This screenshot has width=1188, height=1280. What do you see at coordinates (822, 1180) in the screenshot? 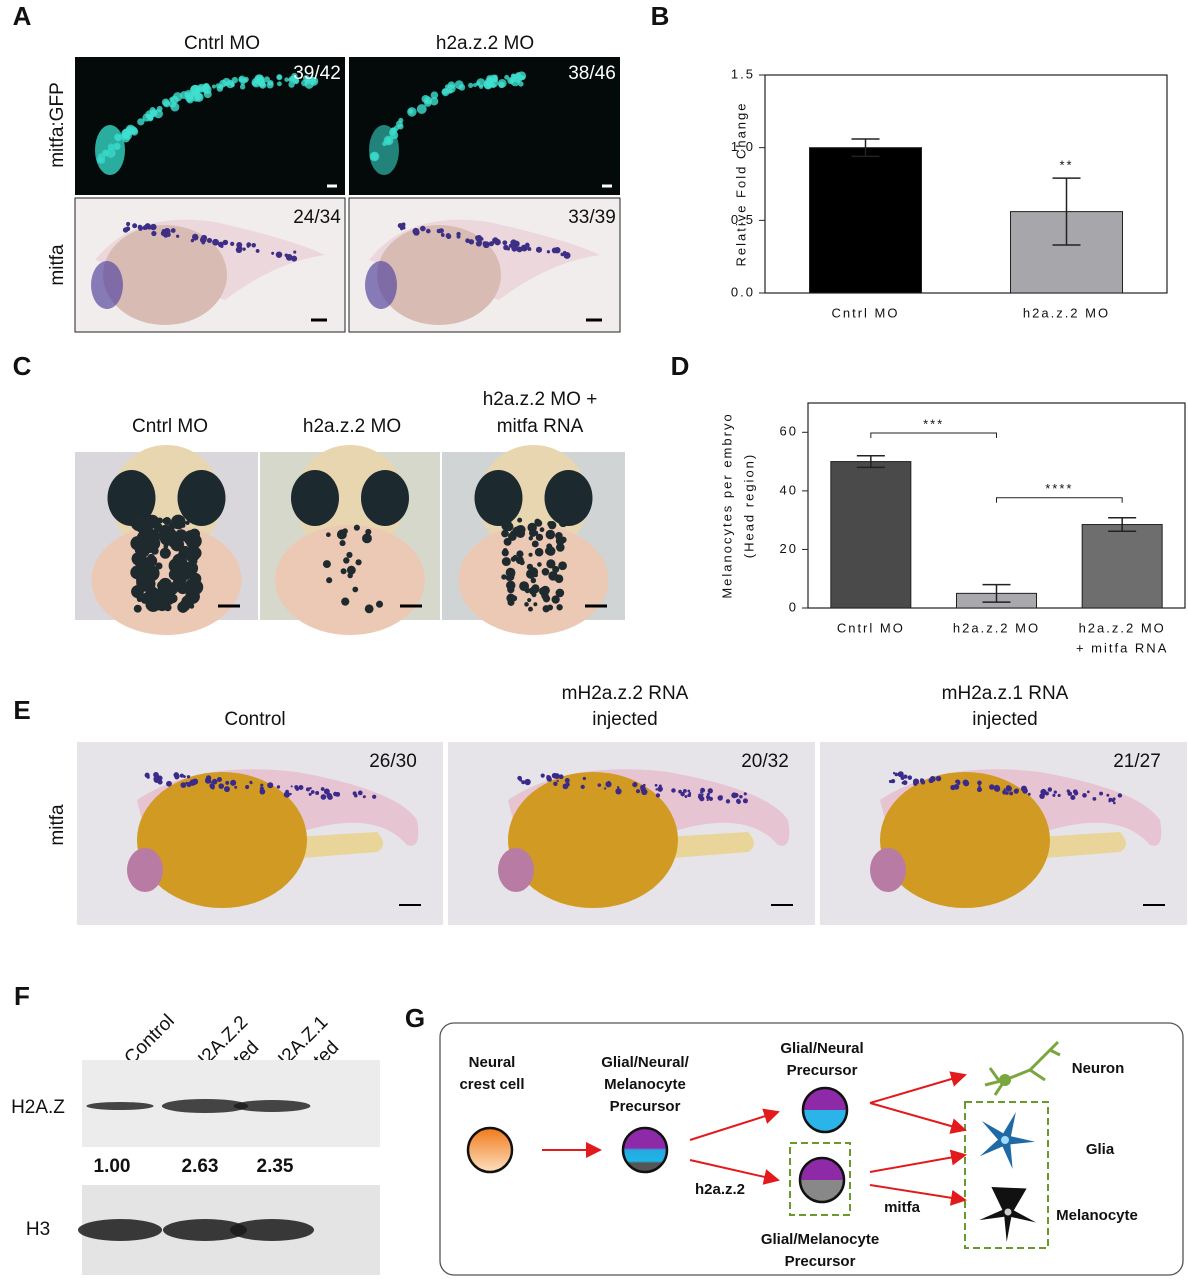
I see `cell` at bounding box center [822, 1180].